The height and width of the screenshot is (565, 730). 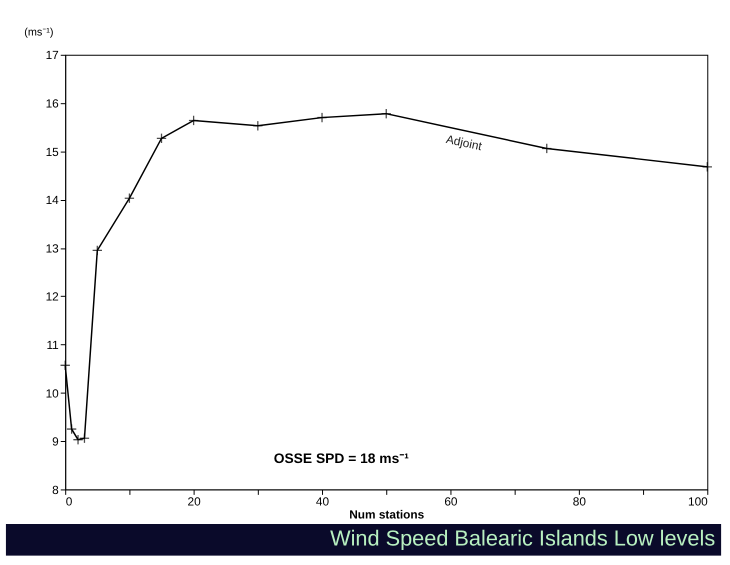 What do you see at coordinates (342, 458) in the screenshot?
I see `annotation: OSSE SPD = 18 ms⁻¹` at bounding box center [342, 458].